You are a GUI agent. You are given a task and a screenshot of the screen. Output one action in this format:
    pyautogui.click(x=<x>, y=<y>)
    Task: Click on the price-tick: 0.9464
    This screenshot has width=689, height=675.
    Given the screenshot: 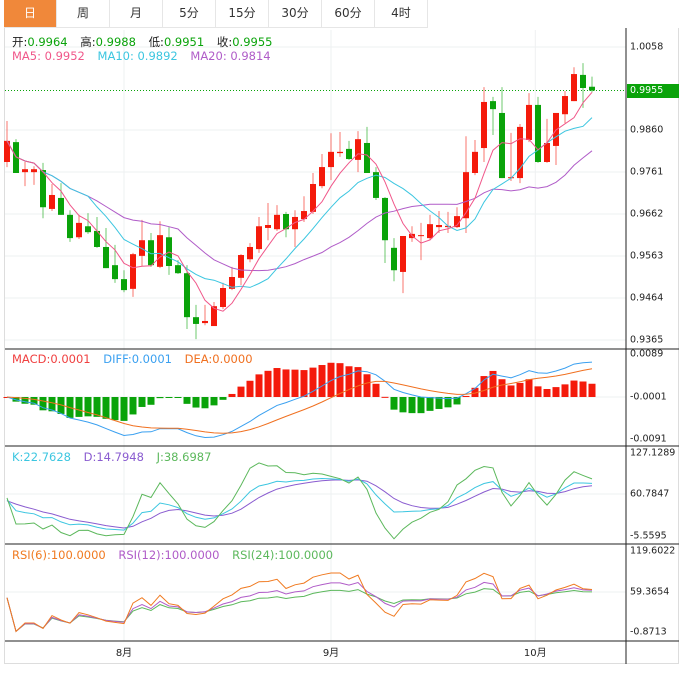 What is the action you would take?
    pyautogui.click(x=647, y=298)
    